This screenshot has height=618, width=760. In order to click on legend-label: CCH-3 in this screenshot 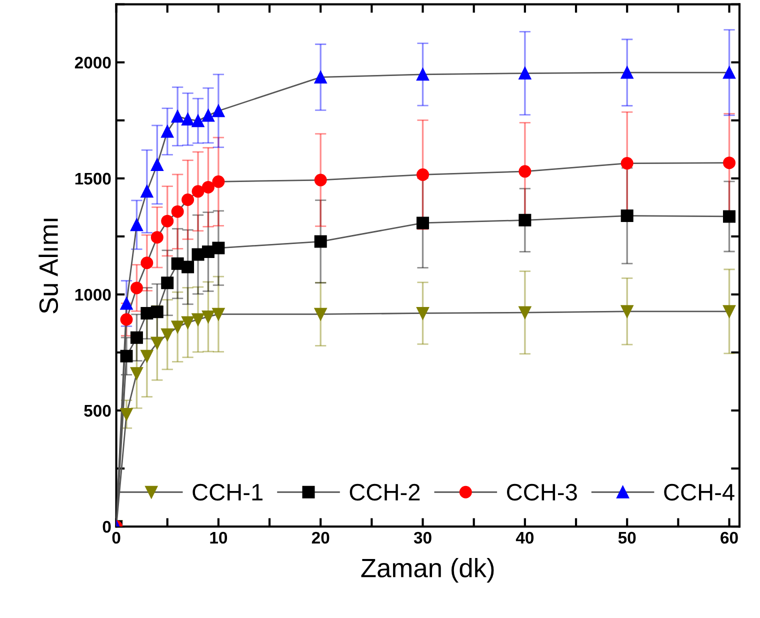, I will do `click(541, 492)`.